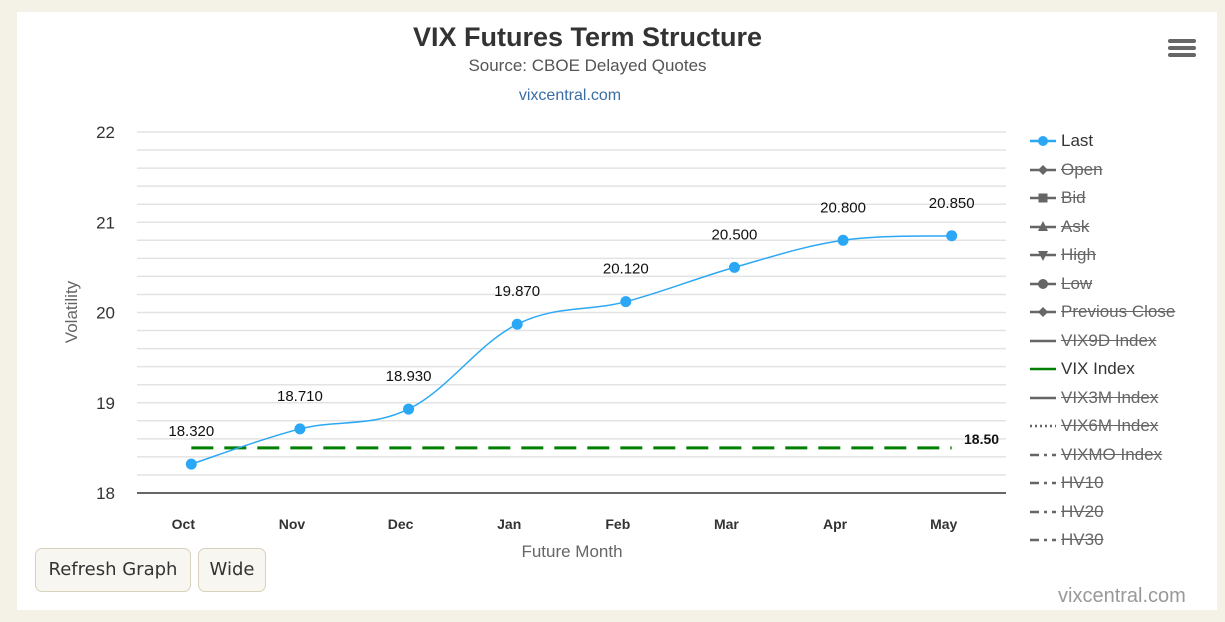  What do you see at coordinates (1110, 397) in the screenshot?
I see `legend-label: VIX3M Index` at bounding box center [1110, 397].